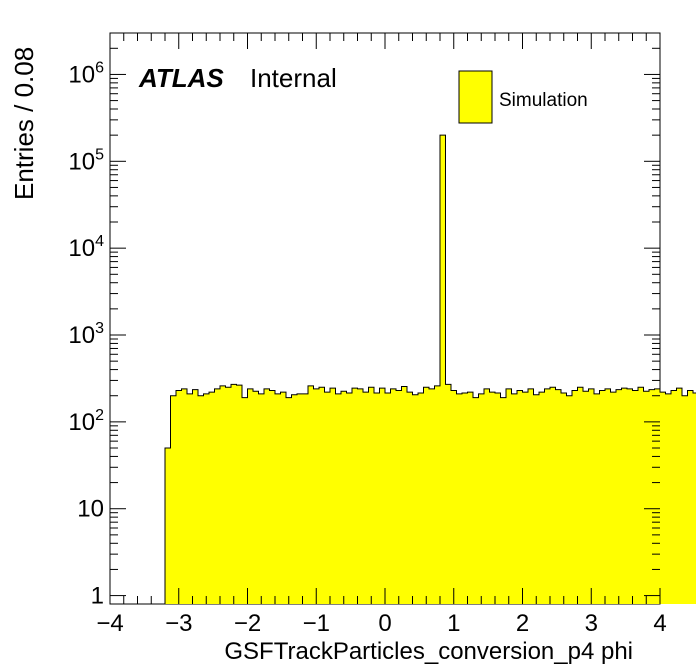 This screenshot has width=696, height=672. I want to click on x-tick-label: 2, so click(522, 623).